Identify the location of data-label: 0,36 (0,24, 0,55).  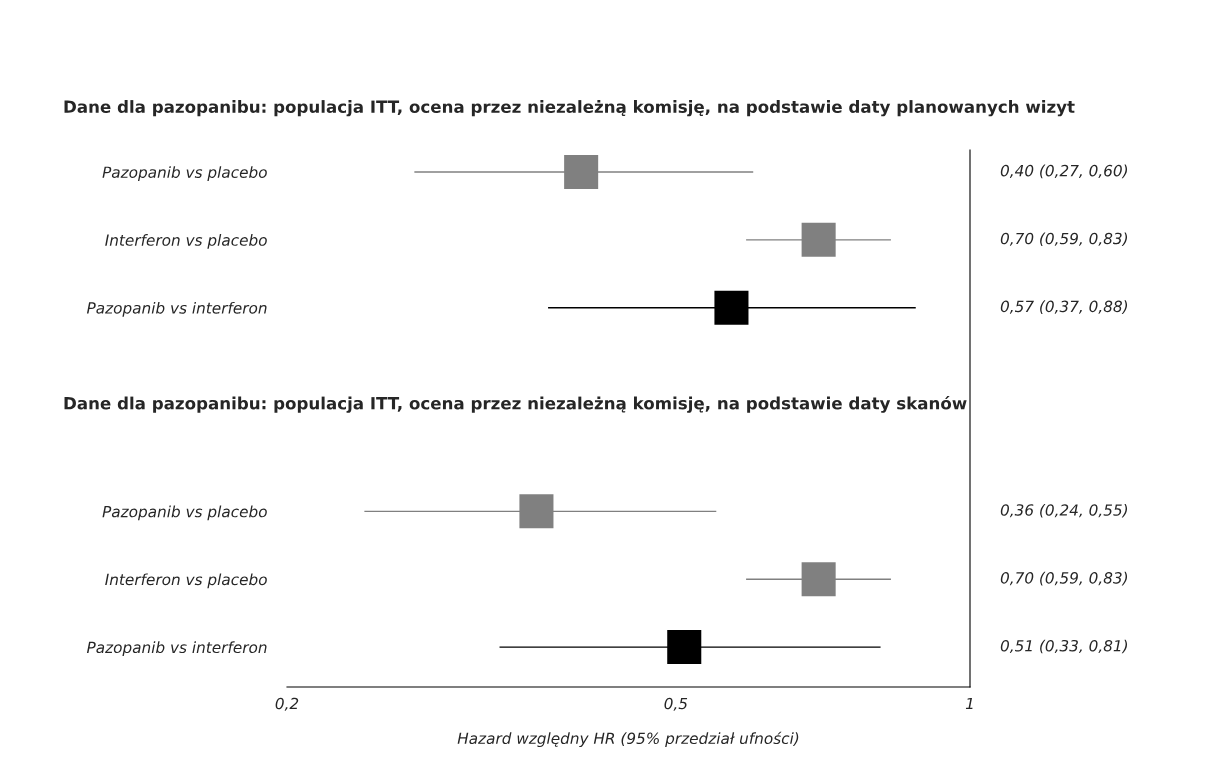
(1064, 510).